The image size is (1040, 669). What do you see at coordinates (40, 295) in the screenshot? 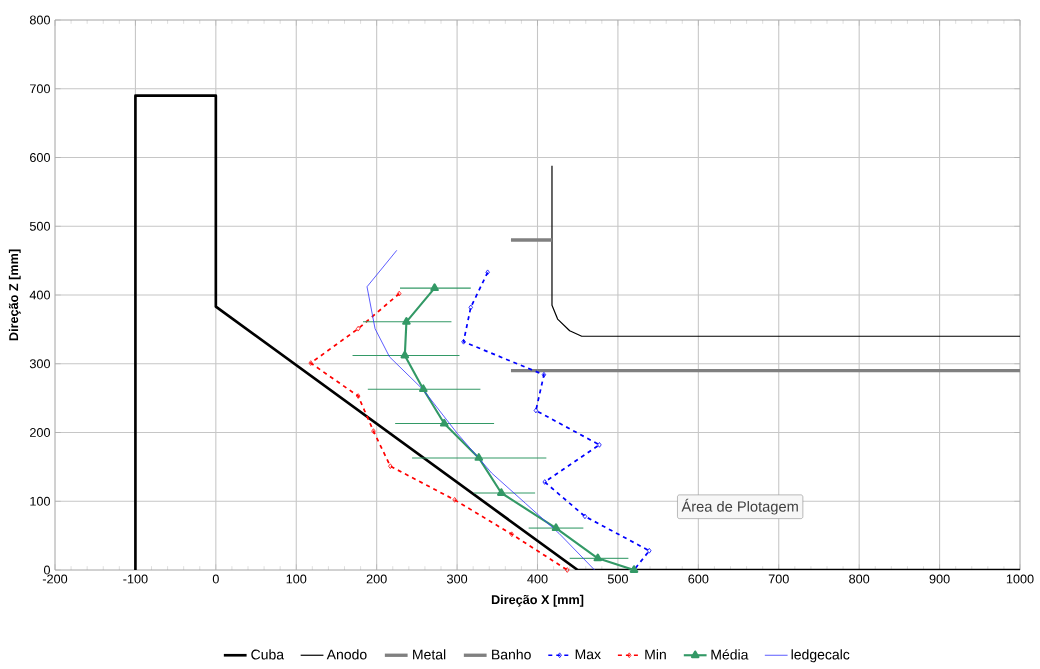
I see `y-tick-label: 400` at bounding box center [40, 295].